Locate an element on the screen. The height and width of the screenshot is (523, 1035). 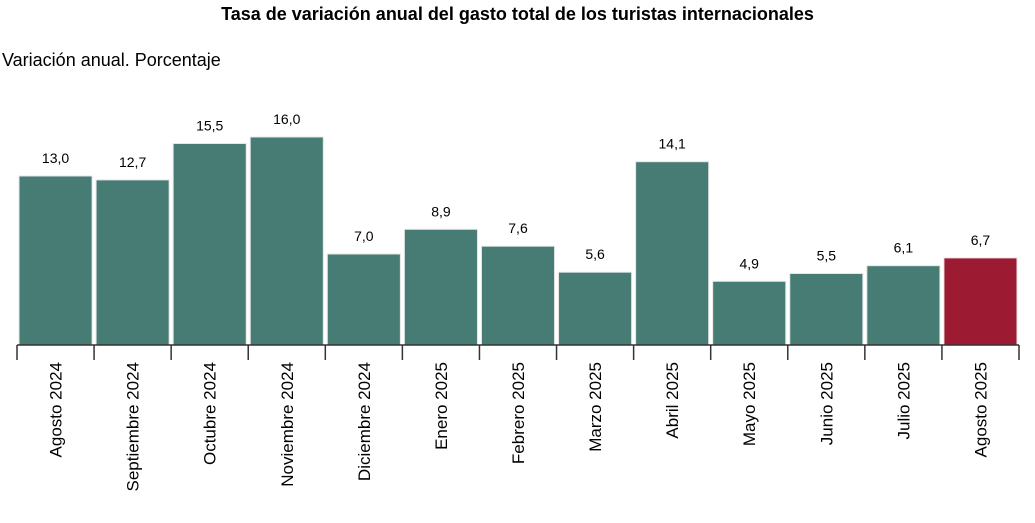
x-tick-label: Enero 2025 is located at coordinates (441, 406).